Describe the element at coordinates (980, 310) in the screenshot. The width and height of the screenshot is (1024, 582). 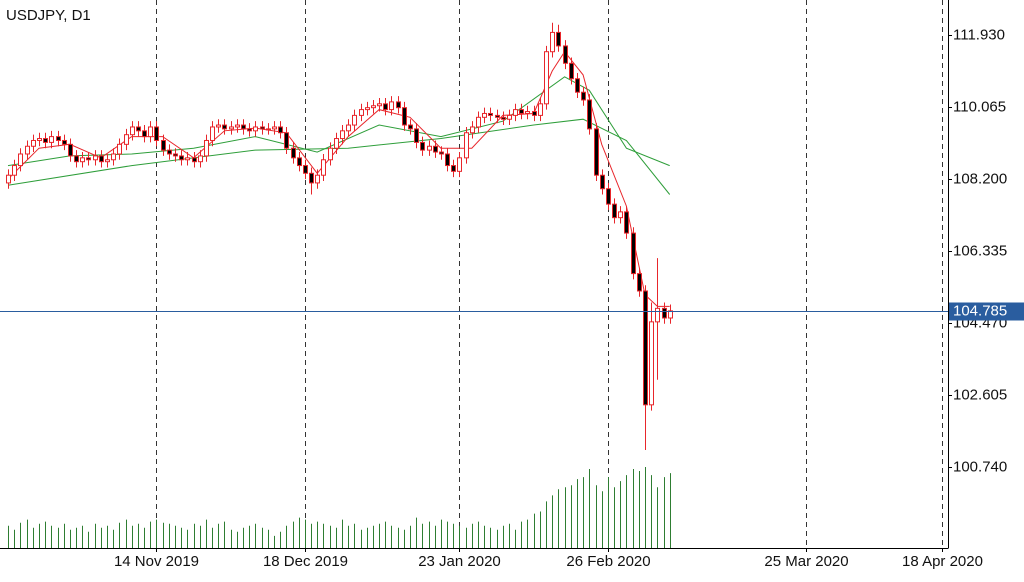
I see `price-label: 104.785` at that location.